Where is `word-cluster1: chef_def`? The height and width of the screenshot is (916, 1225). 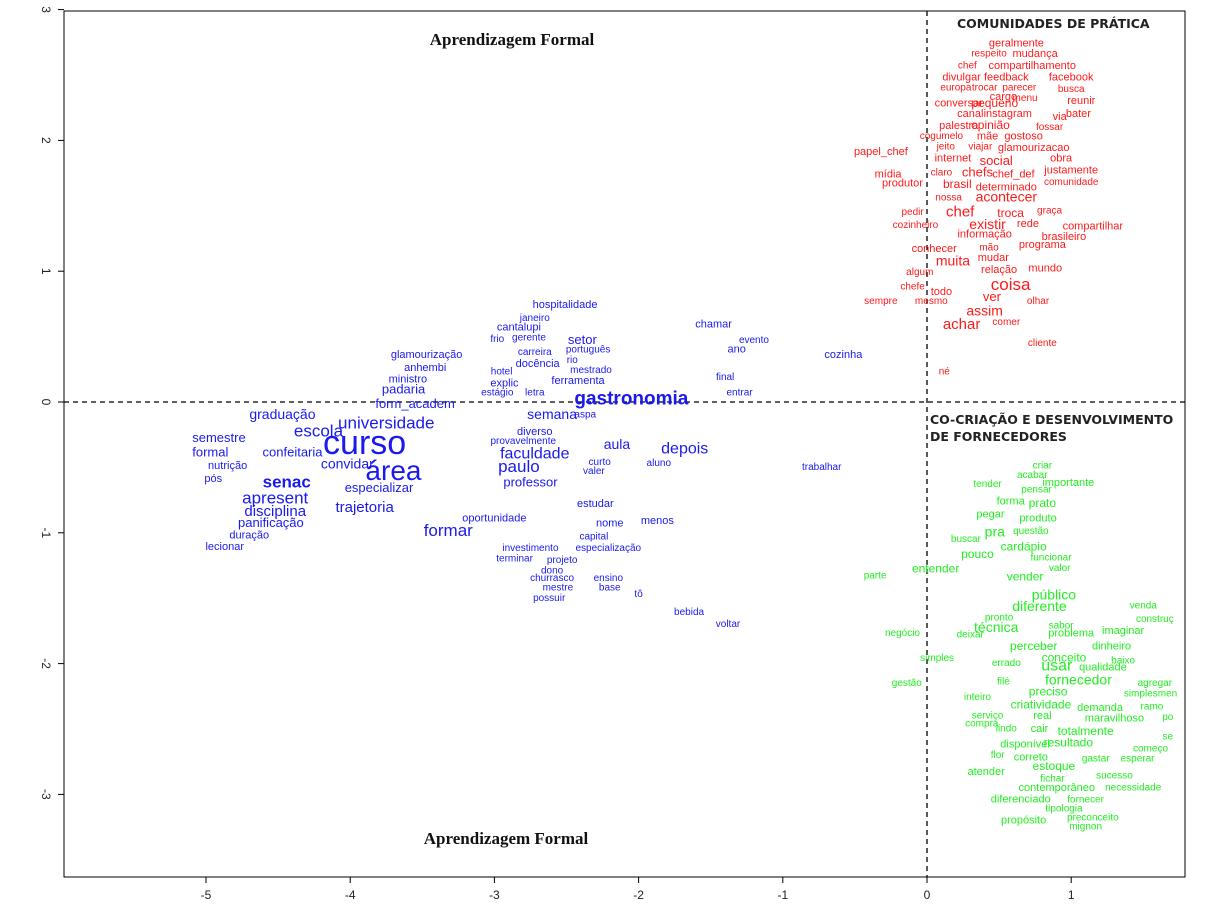 word-cluster1: chef_def is located at coordinates (1013, 174).